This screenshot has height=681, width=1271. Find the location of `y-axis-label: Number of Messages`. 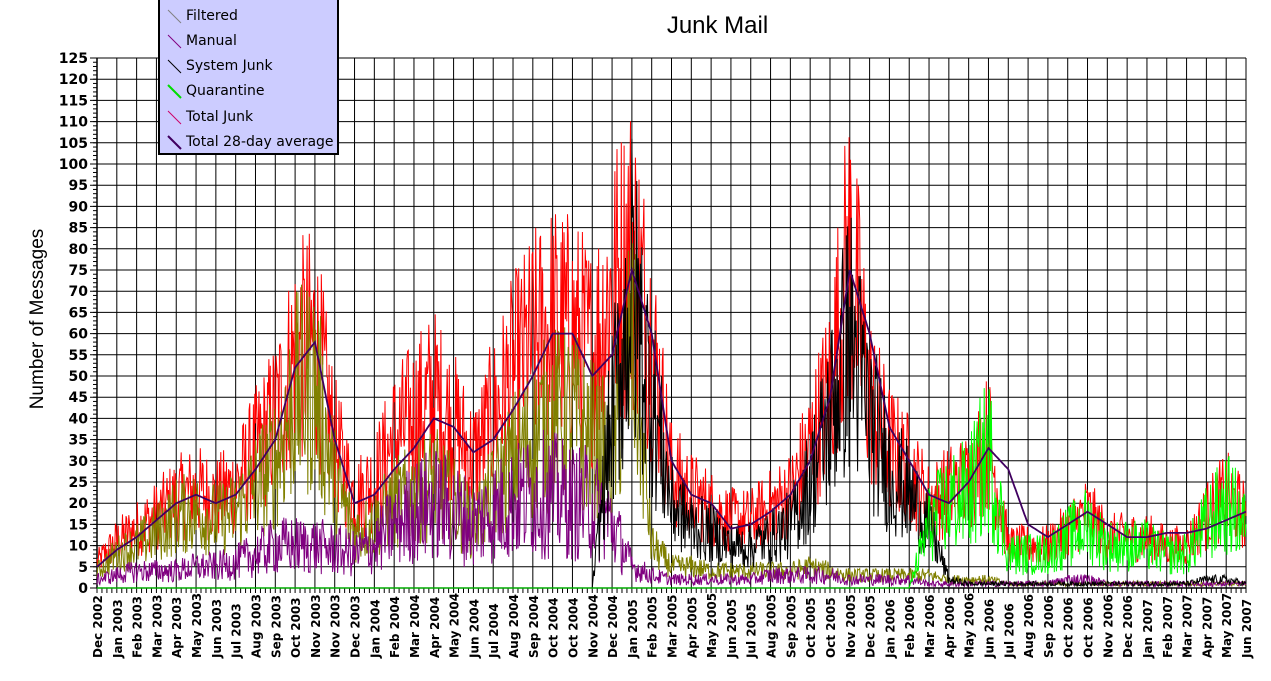

y-axis-label: Number of Messages is located at coordinates (37, 319).